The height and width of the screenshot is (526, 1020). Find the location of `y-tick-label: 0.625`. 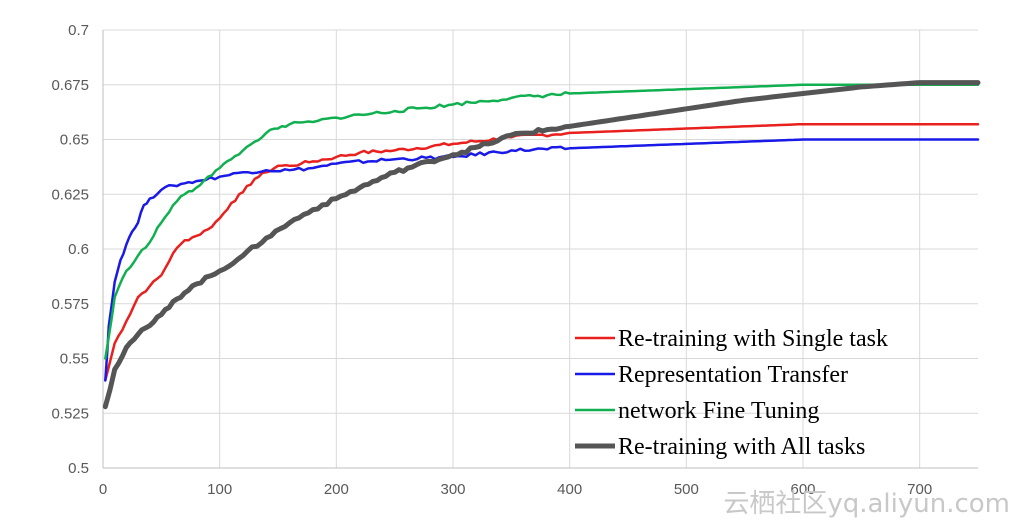

y-tick-label: 0.625 is located at coordinates (70, 194).